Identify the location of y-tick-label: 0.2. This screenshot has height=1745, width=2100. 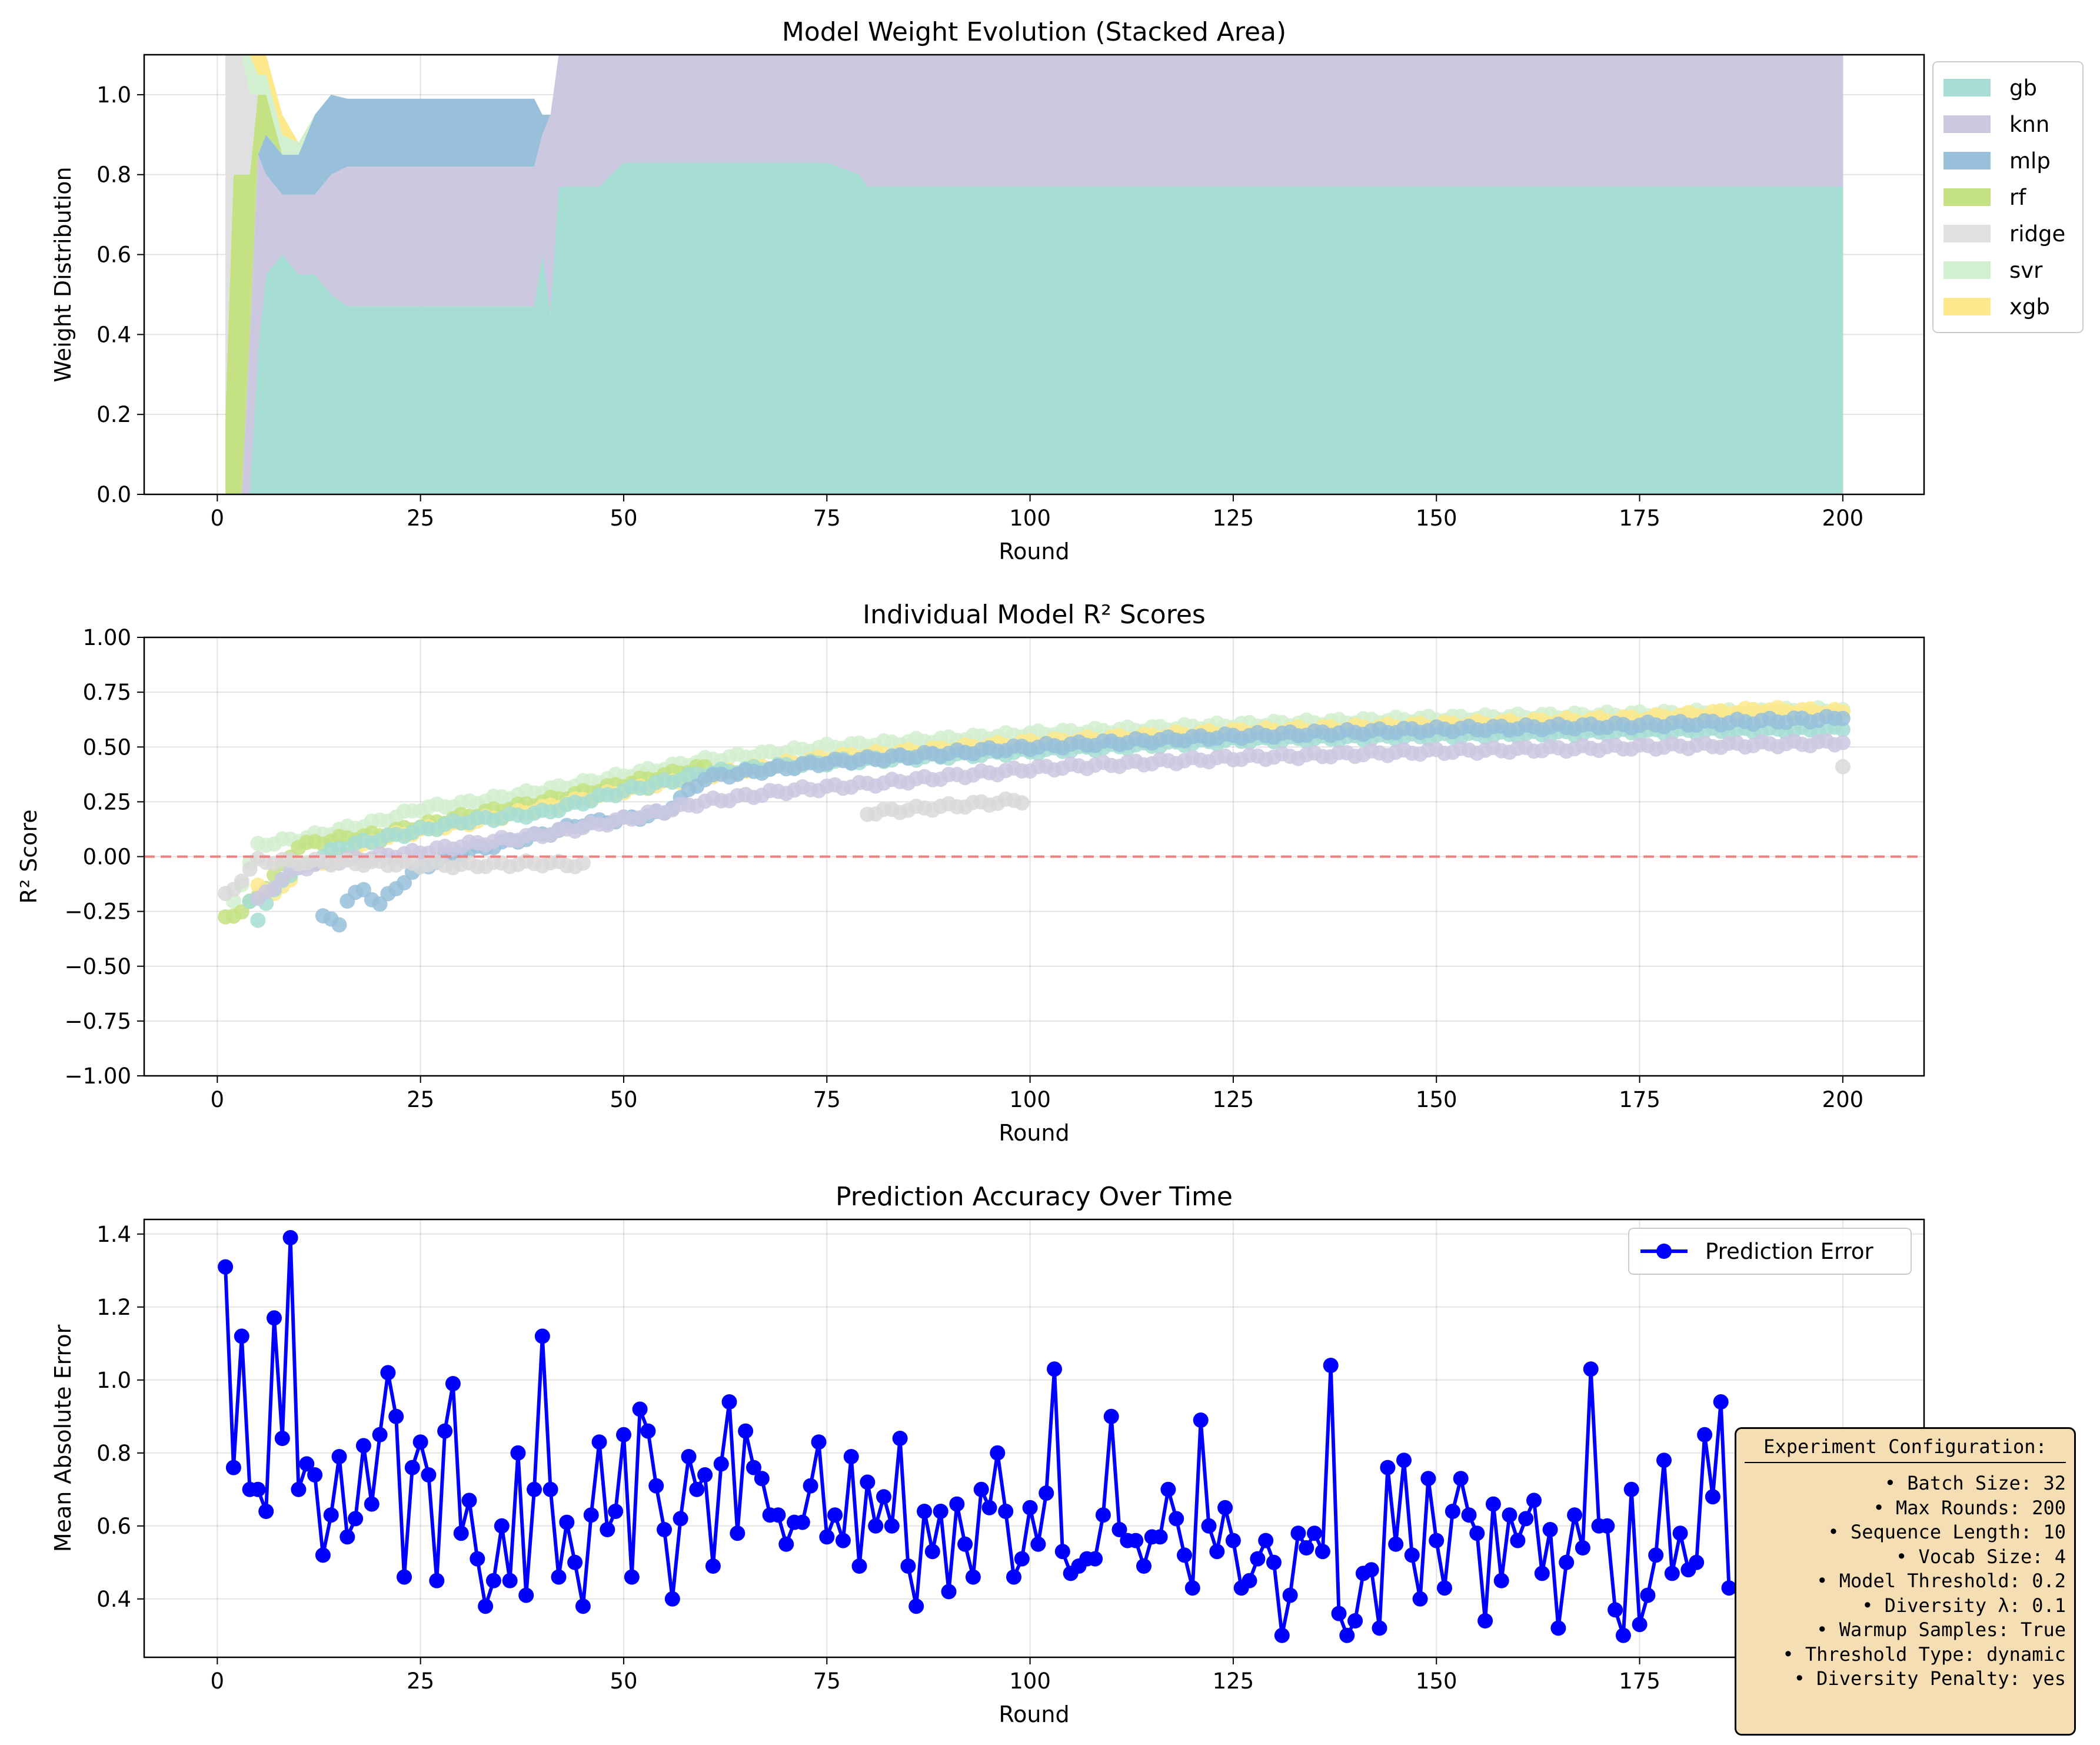
(113, 414).